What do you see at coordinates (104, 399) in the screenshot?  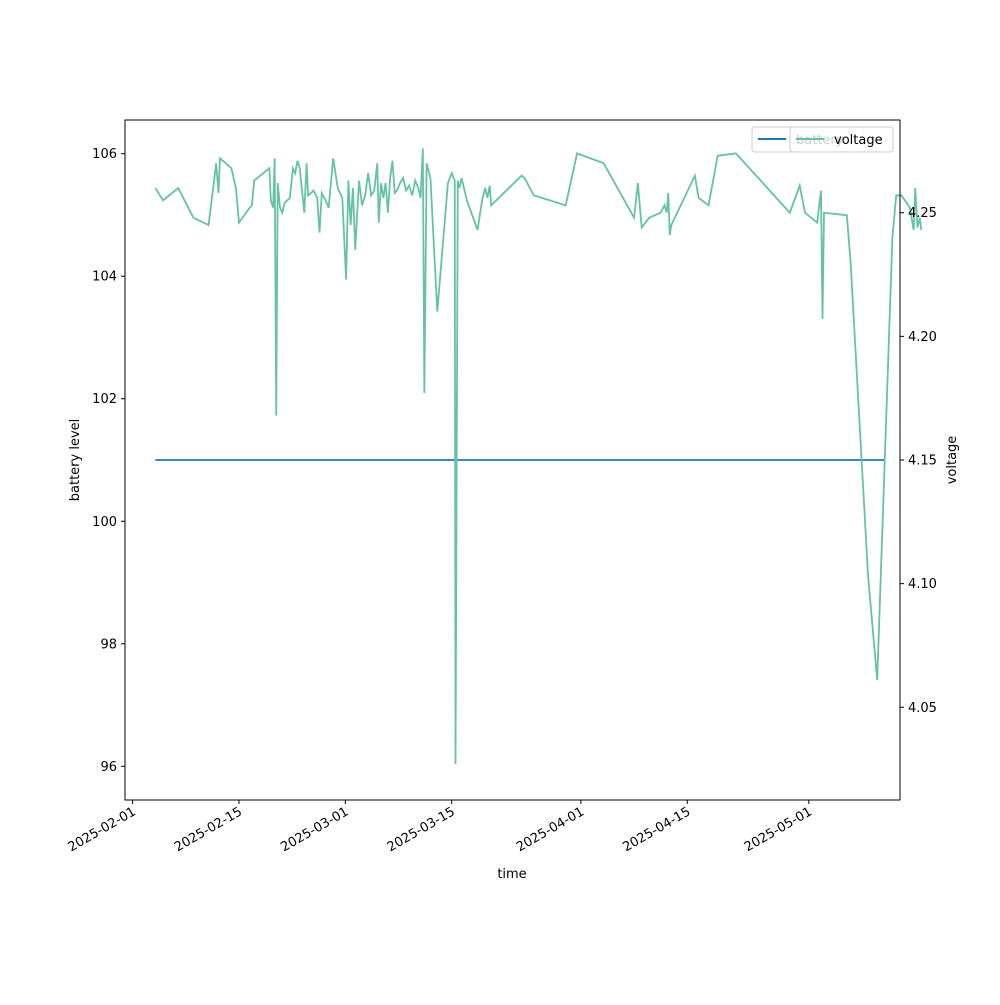 I see `y-tick-label: 102` at bounding box center [104, 399].